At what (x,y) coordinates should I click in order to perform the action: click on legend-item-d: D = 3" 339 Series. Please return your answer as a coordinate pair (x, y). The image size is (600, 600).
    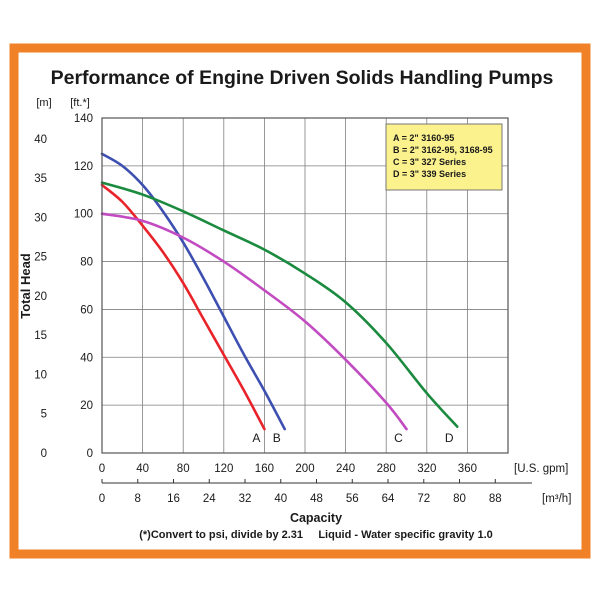
    Looking at the image, I should click on (429, 174).